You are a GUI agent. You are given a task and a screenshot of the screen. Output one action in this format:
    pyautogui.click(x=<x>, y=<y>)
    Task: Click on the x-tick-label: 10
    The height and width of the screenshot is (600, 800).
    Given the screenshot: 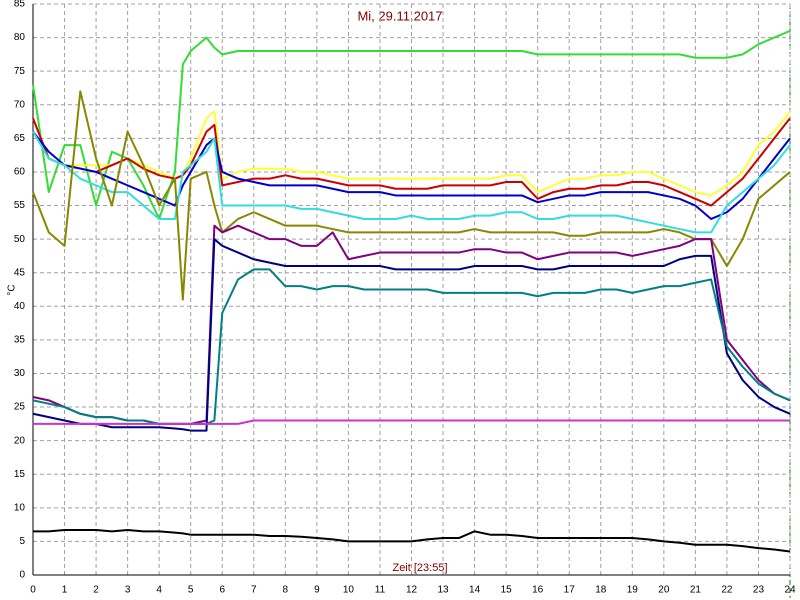 What is the action you would take?
    pyautogui.click(x=349, y=590)
    